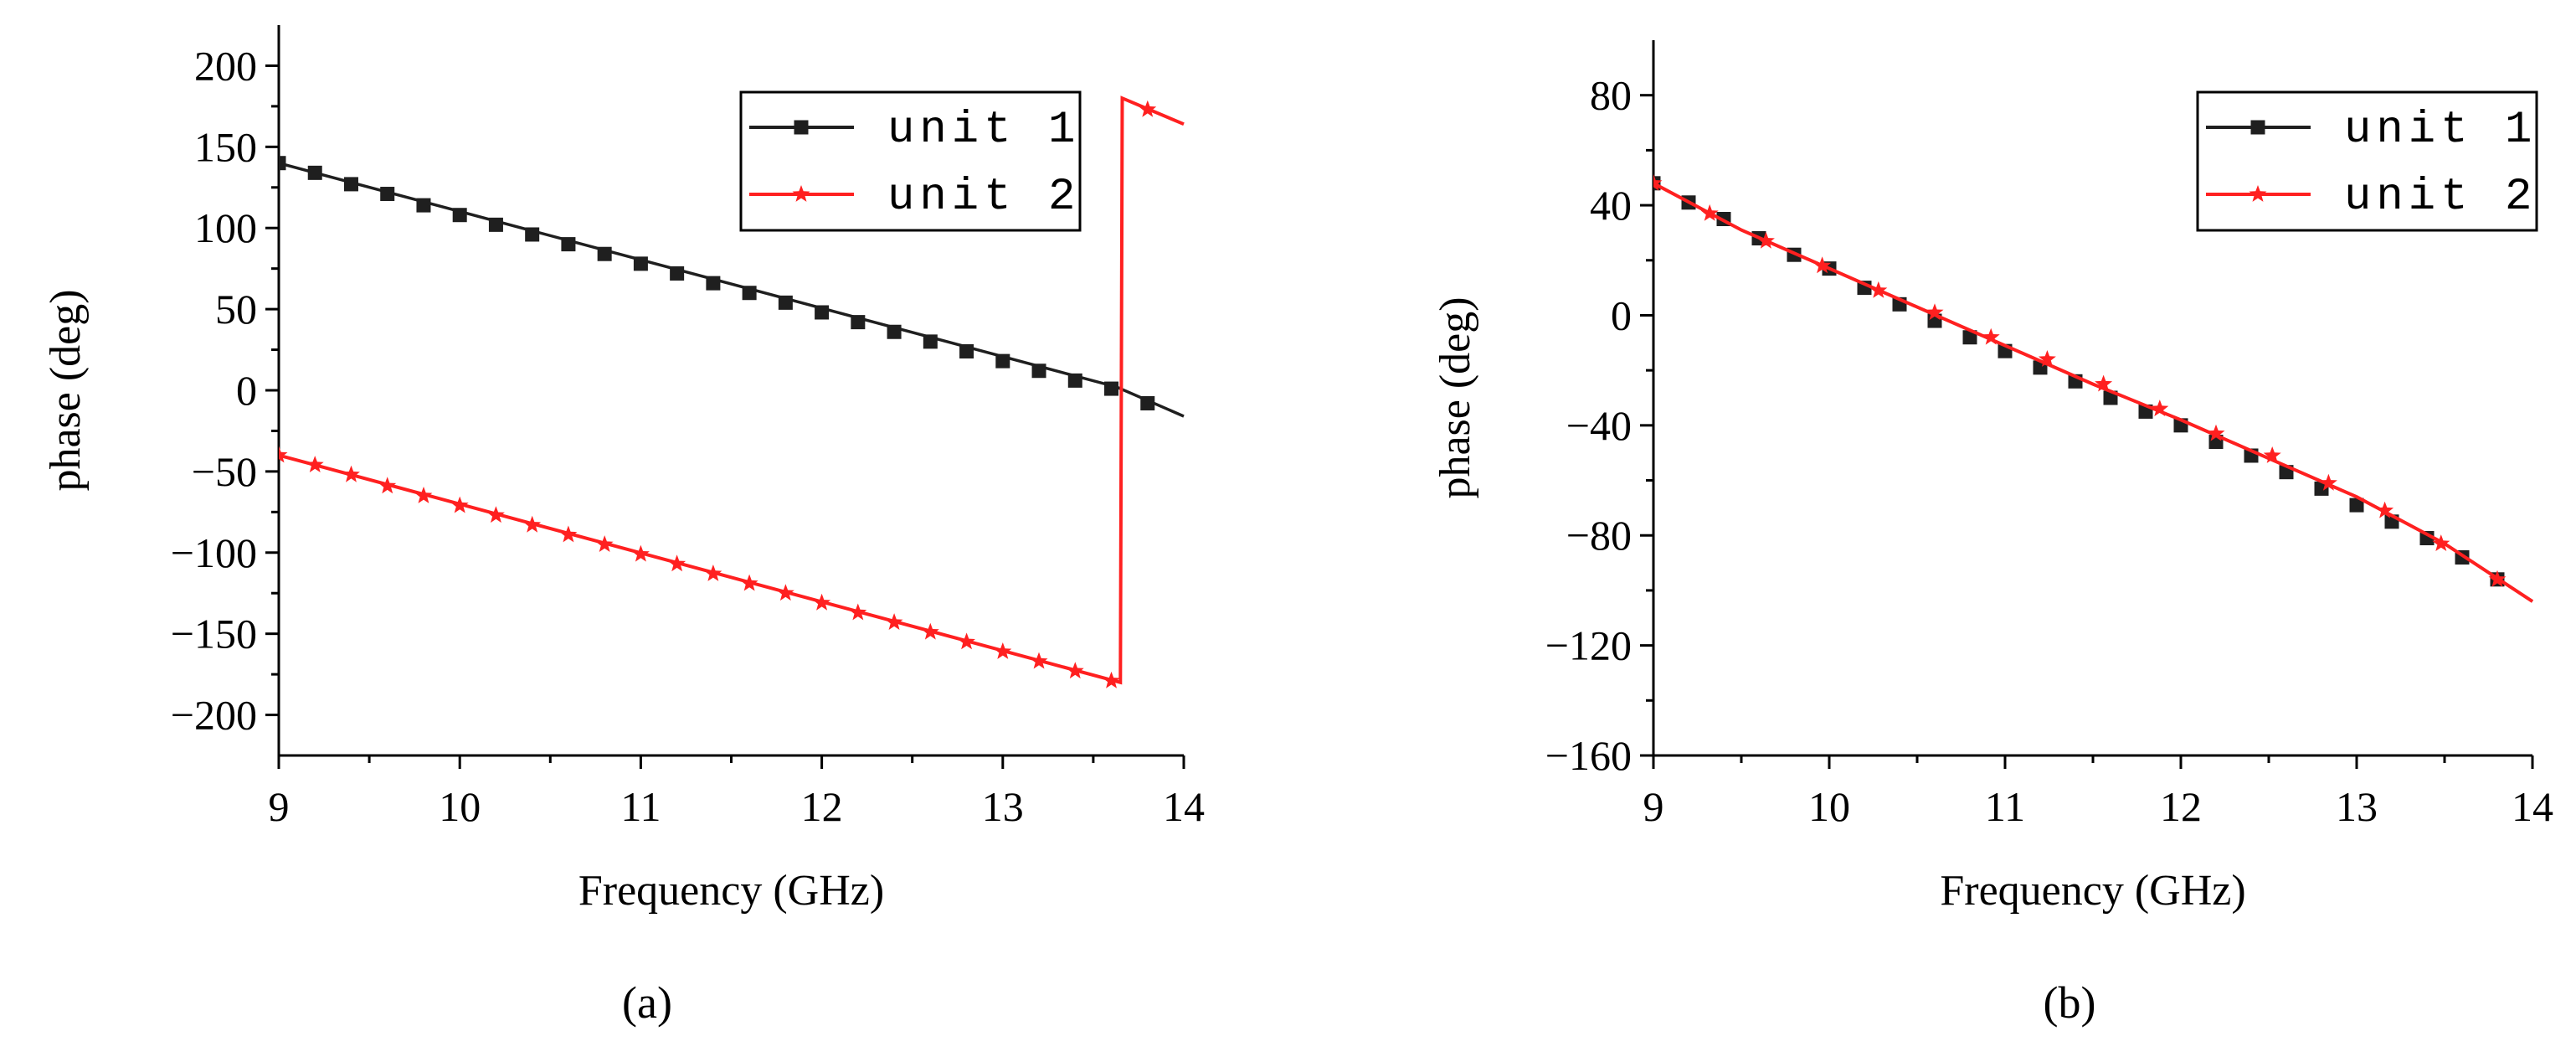 The width and height of the screenshot is (2576, 1057). I want to click on y-tick-label: −150, so click(214, 634).